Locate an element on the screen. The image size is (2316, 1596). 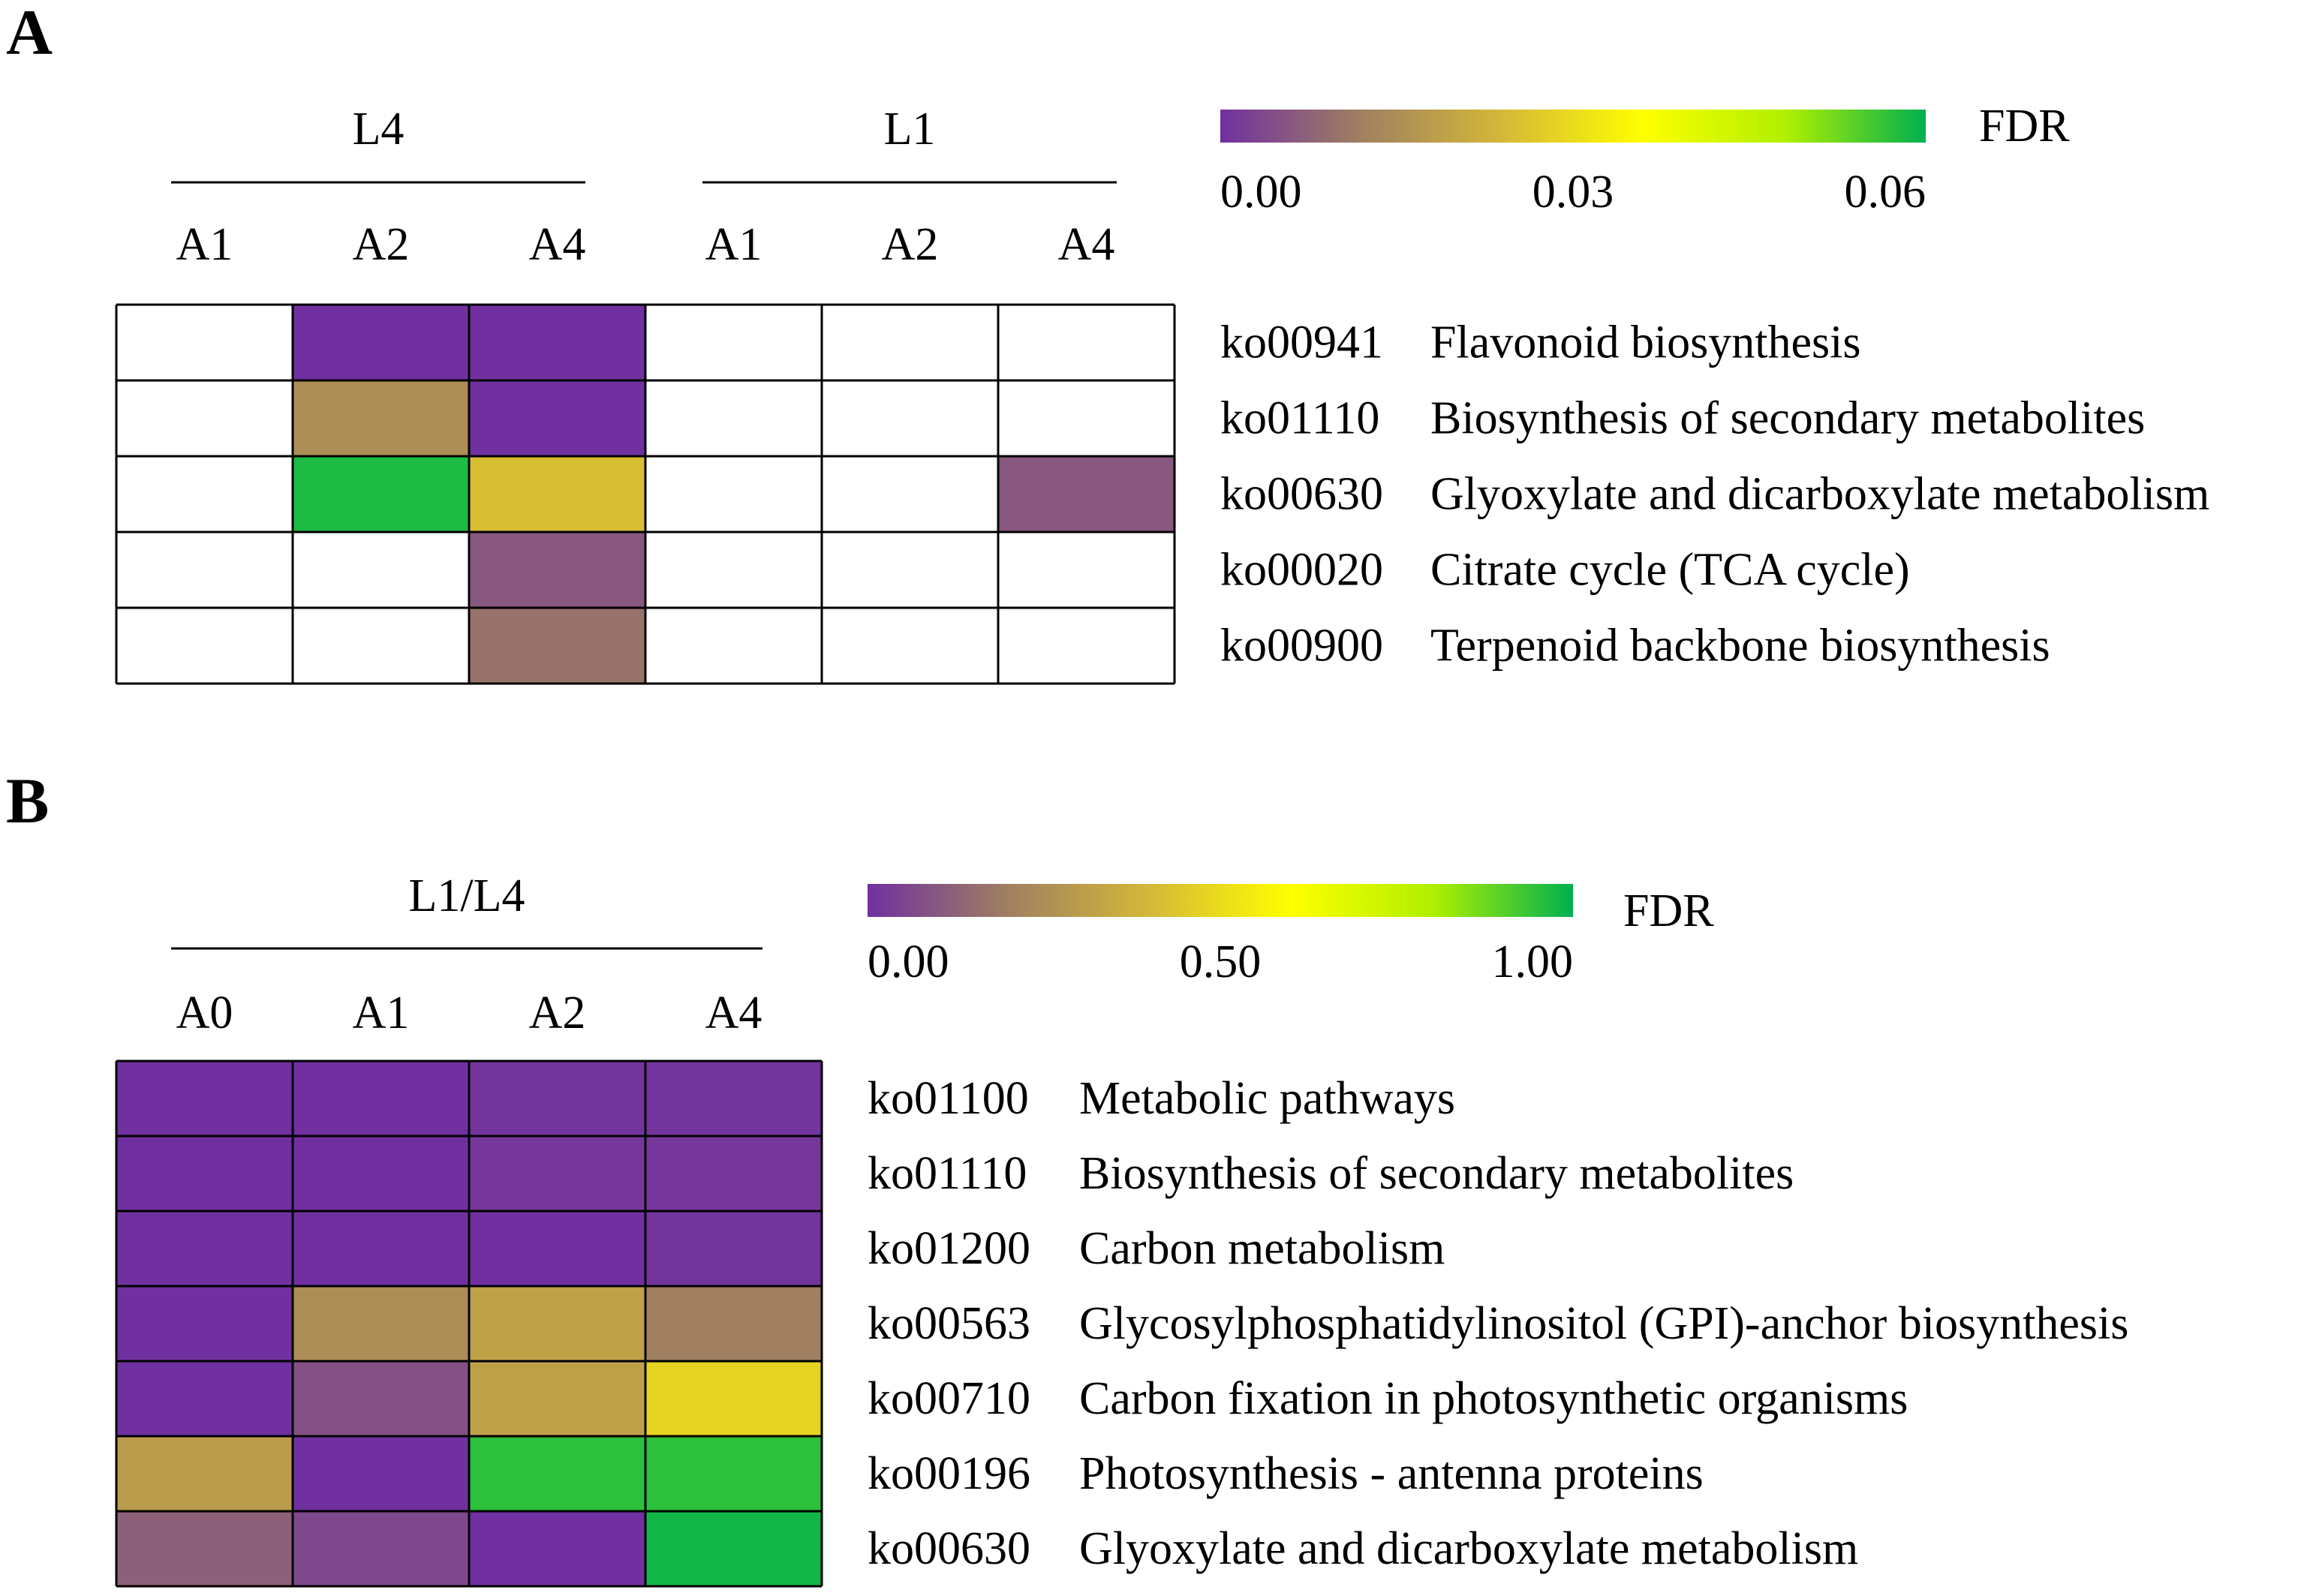
panel-b-grid is located at coordinates (469, 1323).